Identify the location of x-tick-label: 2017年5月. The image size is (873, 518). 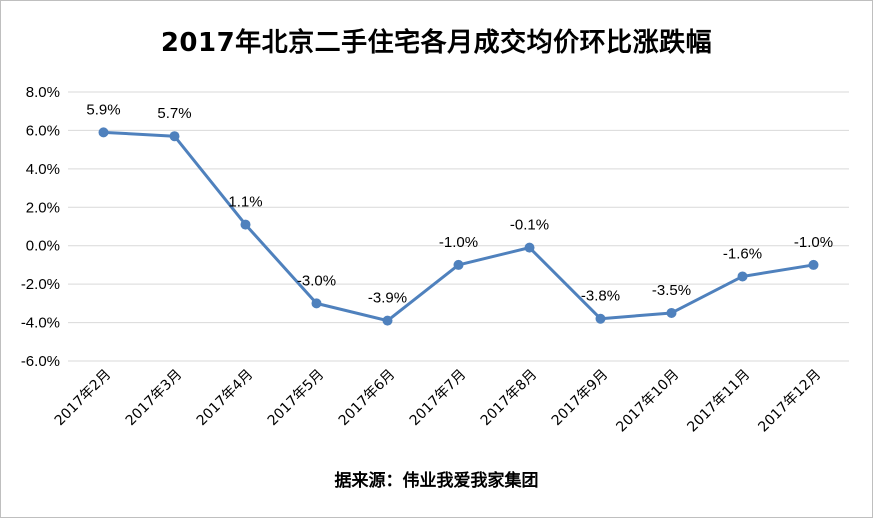
(296, 398).